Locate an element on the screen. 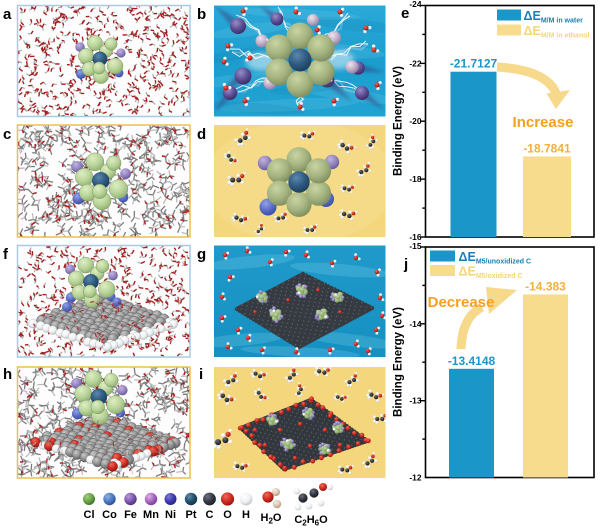  svg-text: g is located at coordinates (201, 254).